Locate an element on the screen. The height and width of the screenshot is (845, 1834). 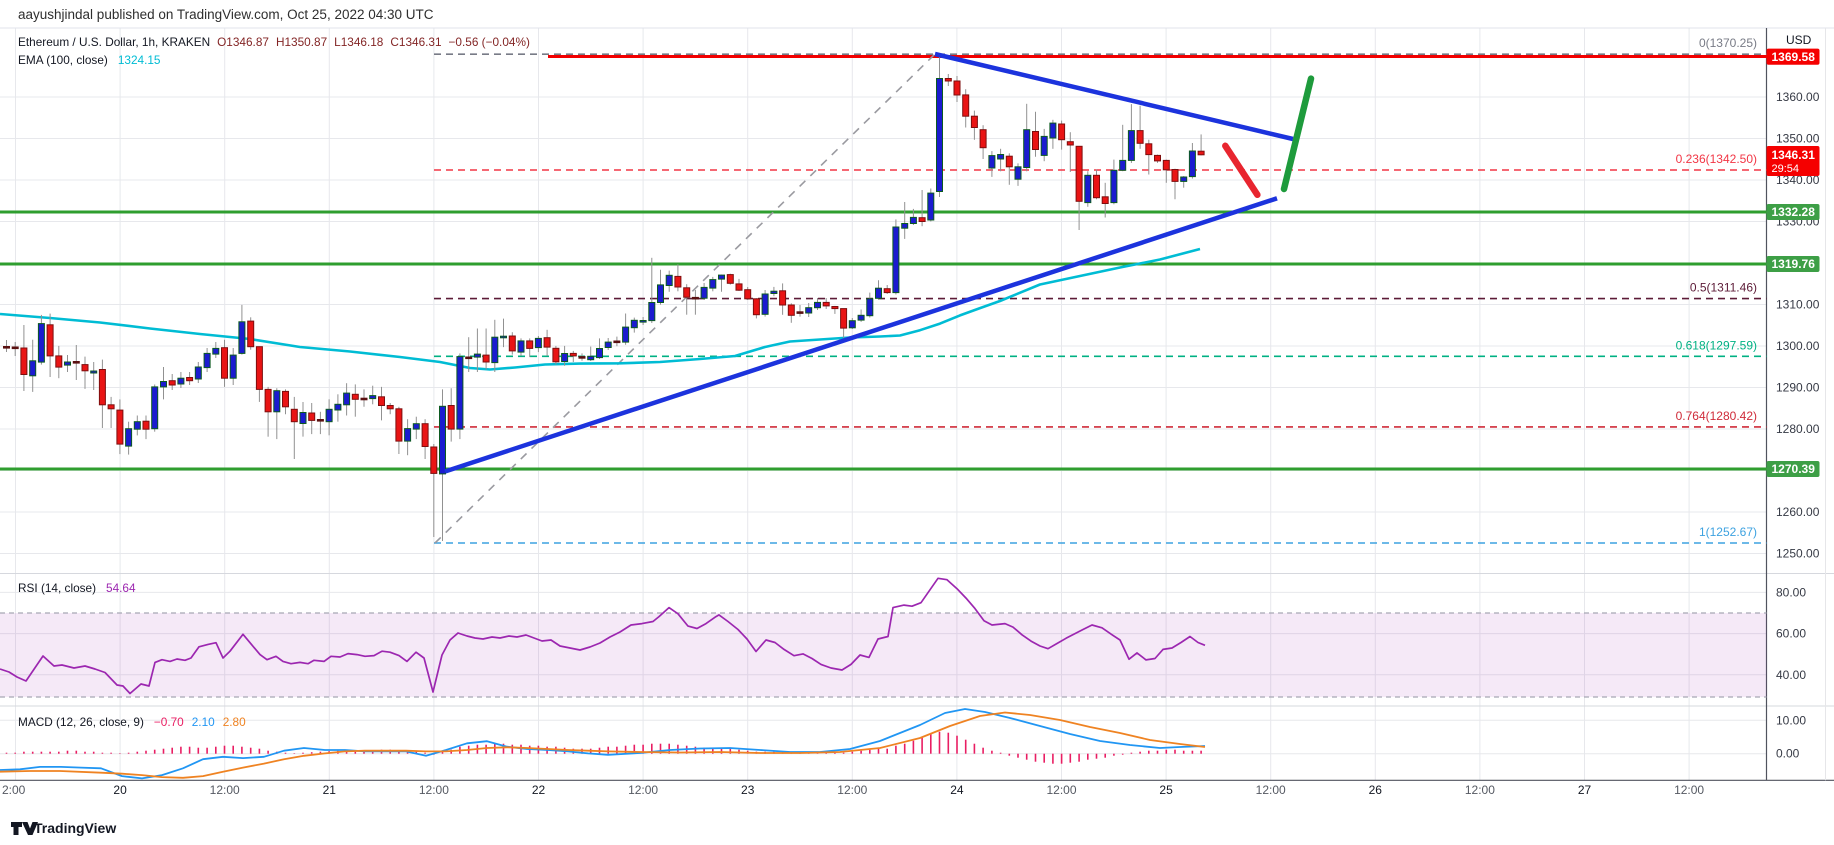
svg-text: 1280.00 is located at coordinates (1798, 429).